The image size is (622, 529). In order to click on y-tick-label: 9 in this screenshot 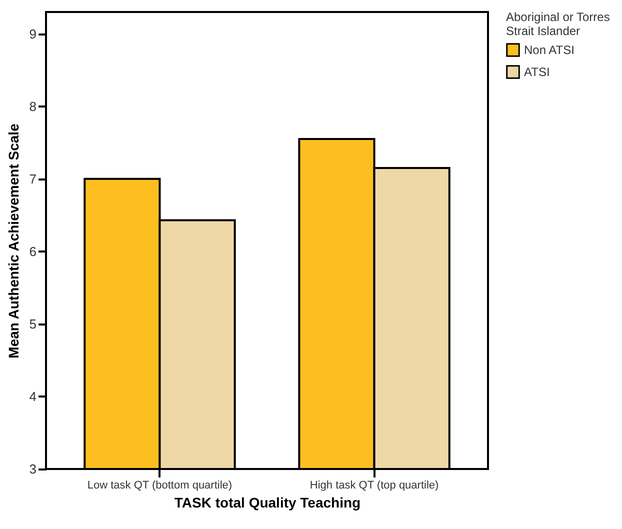, I will do `click(32, 34)`.